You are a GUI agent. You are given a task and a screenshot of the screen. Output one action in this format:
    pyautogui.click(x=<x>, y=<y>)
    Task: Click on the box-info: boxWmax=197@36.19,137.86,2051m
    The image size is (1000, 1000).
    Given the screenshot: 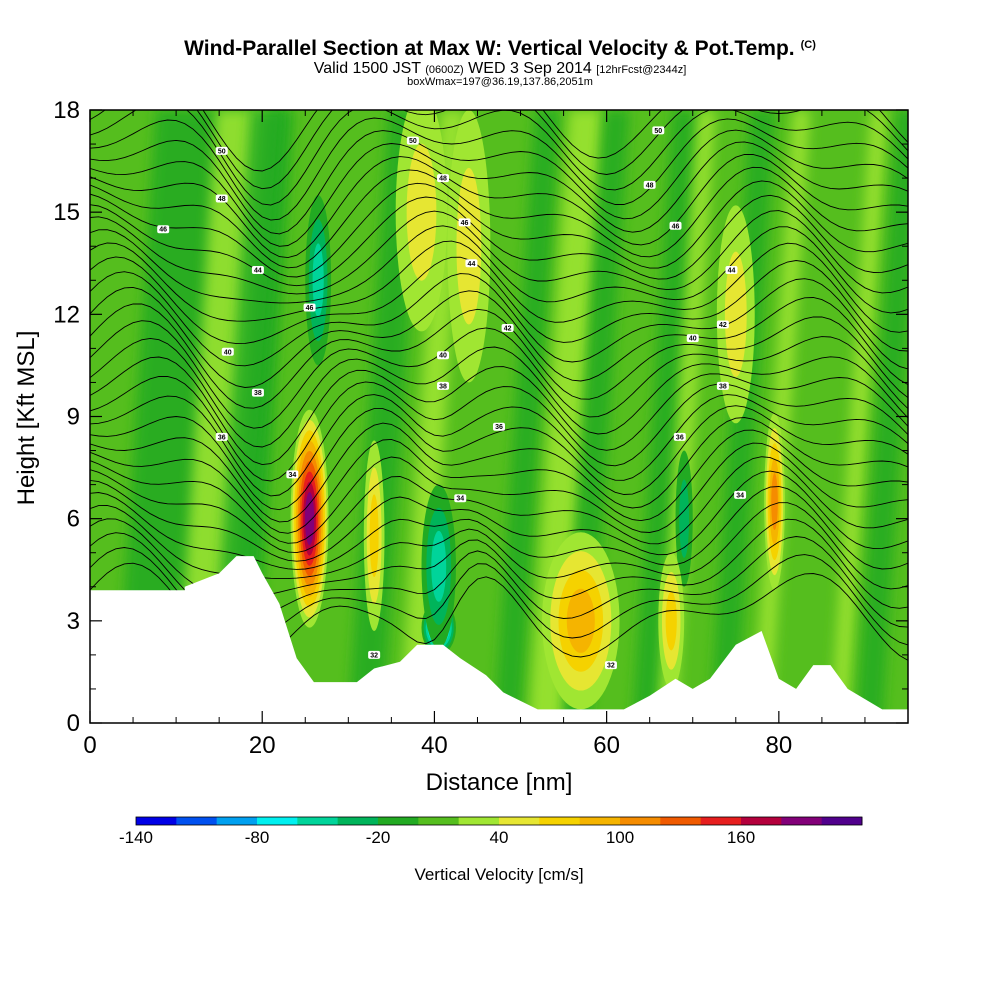 What is the action you would take?
    pyautogui.click(x=500, y=82)
    